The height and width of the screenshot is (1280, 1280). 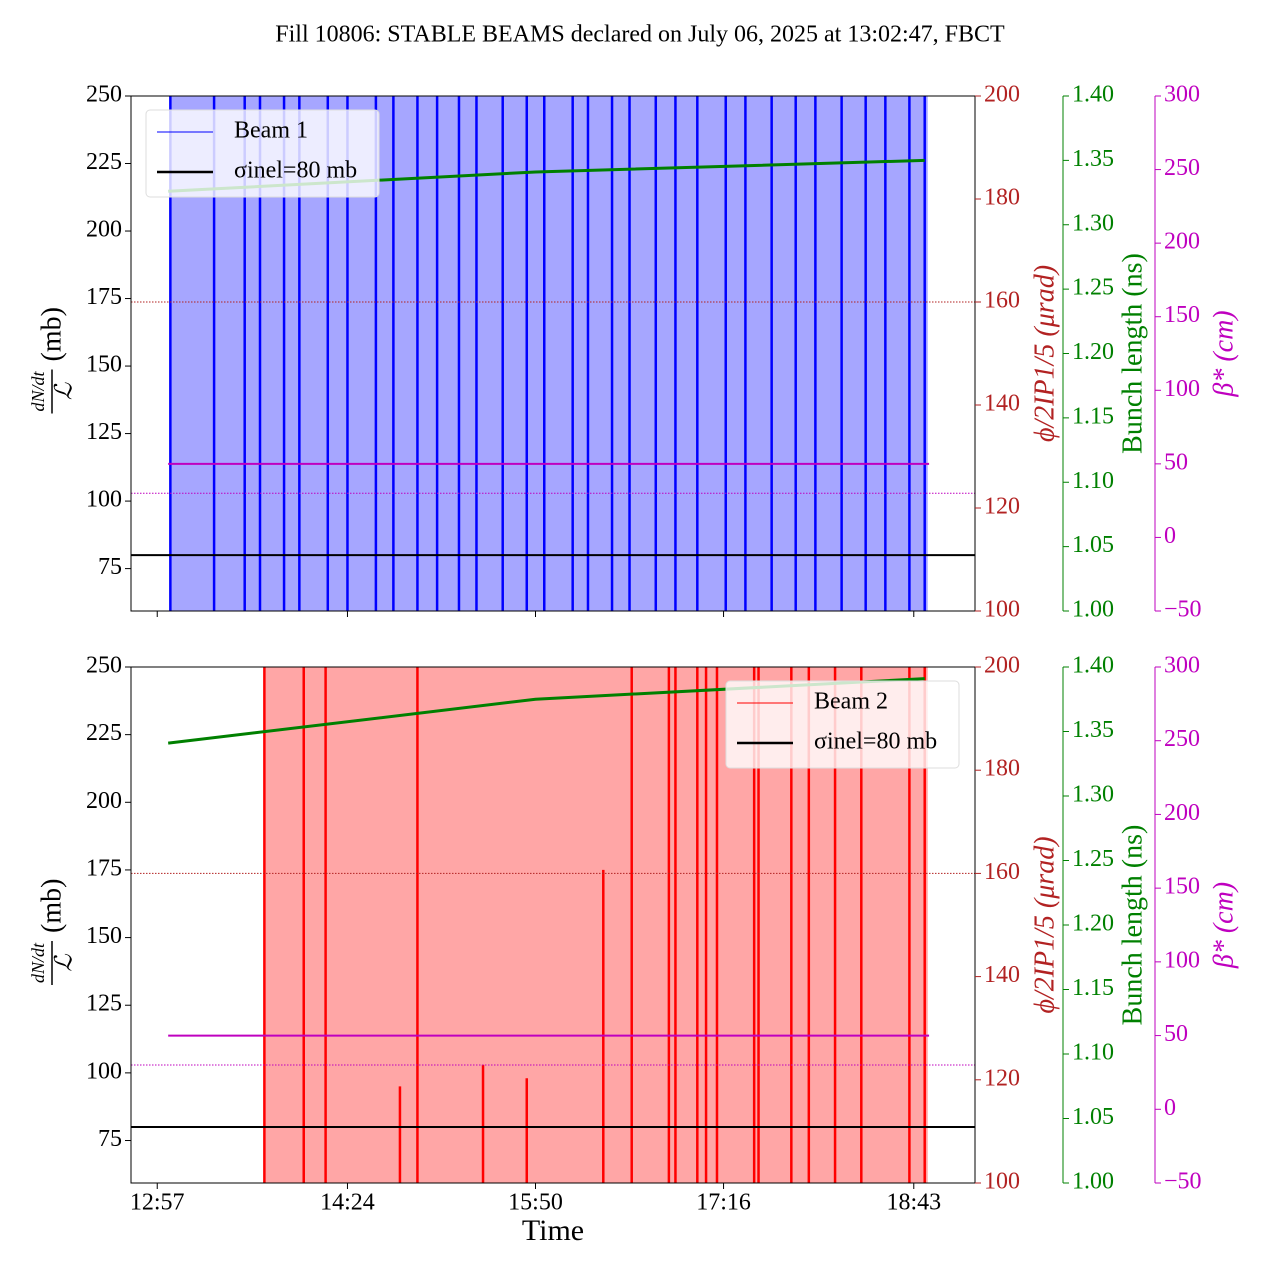 What do you see at coordinates (913, 1203) in the screenshot?
I see `x-tick-label: 18:43` at bounding box center [913, 1203].